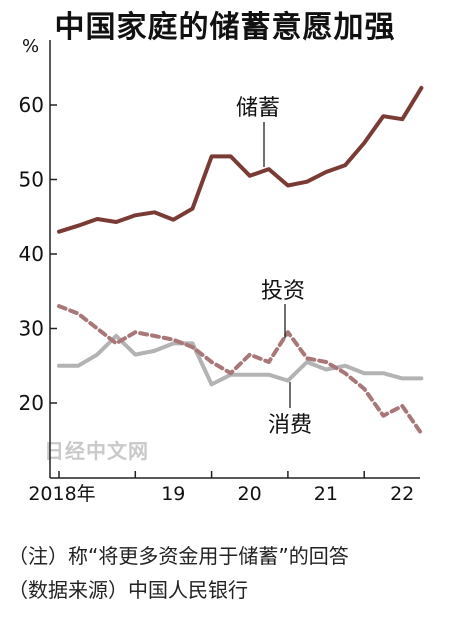  What do you see at coordinates (31, 105) in the screenshot?
I see `y-tick-label: 60` at bounding box center [31, 105].